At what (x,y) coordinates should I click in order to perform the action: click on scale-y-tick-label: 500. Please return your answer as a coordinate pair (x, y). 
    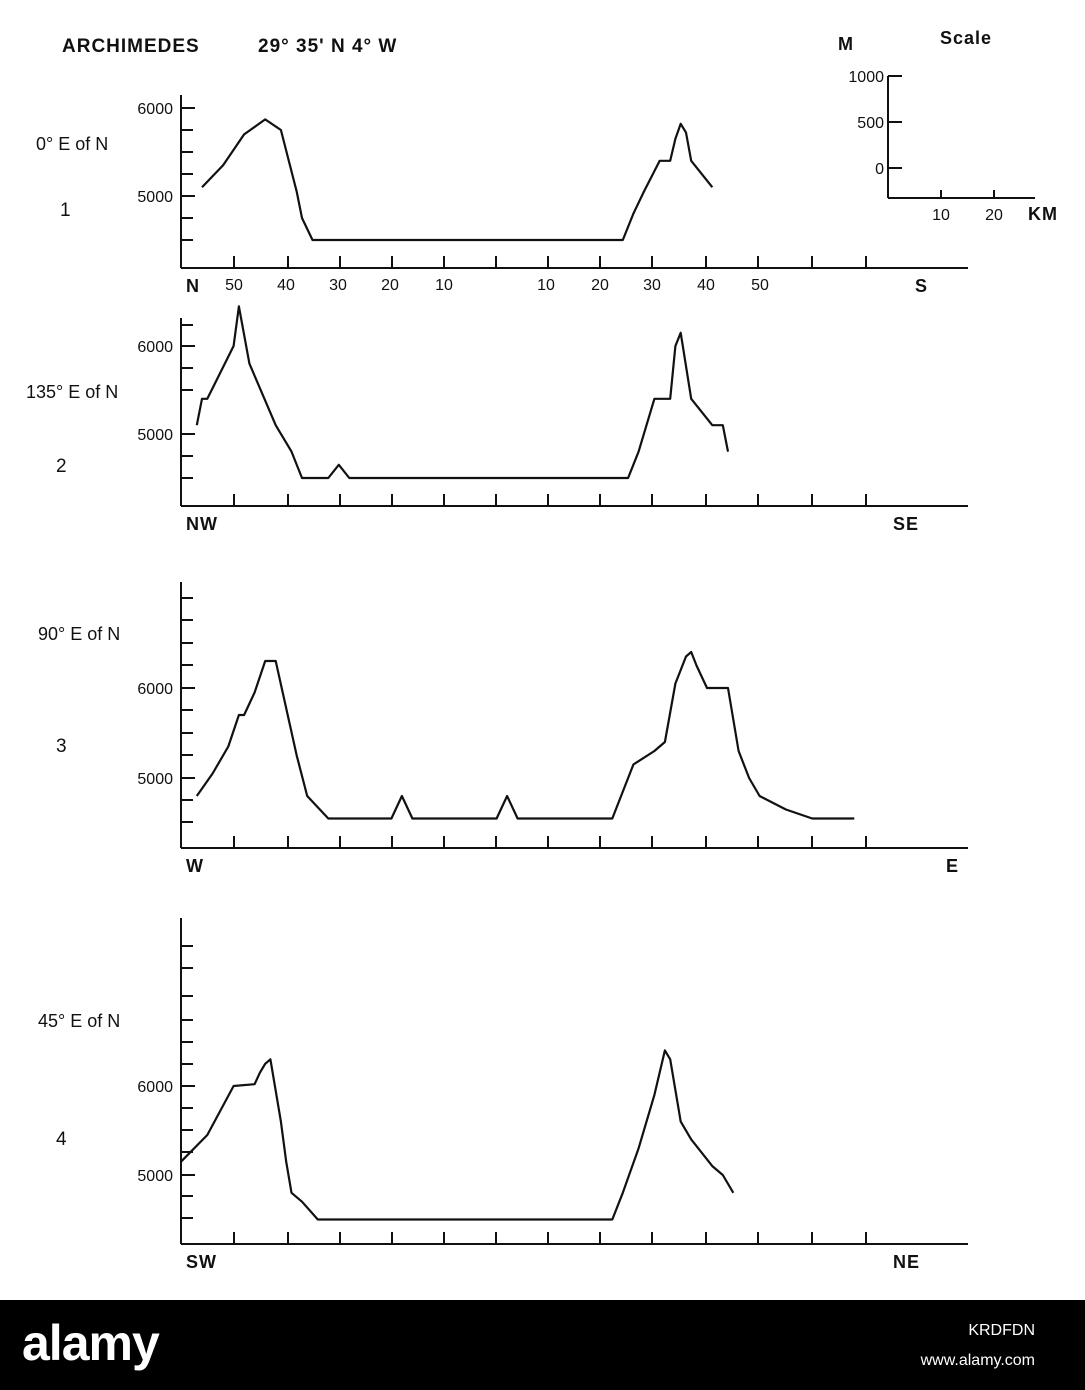
    Looking at the image, I should click on (870, 123).